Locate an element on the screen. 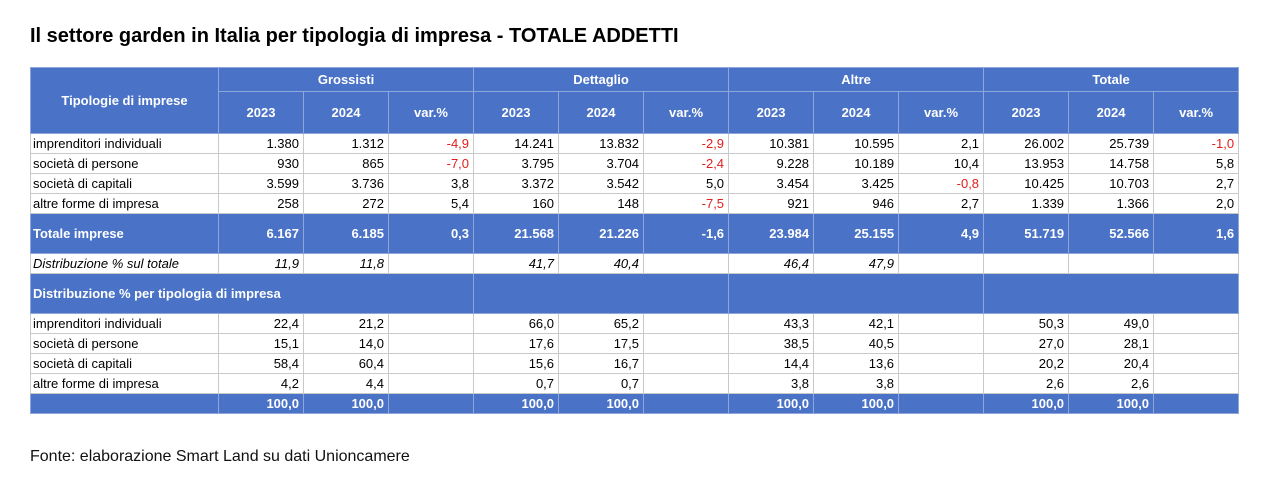  row-label: imprenditori individuali is located at coordinates (124, 143).